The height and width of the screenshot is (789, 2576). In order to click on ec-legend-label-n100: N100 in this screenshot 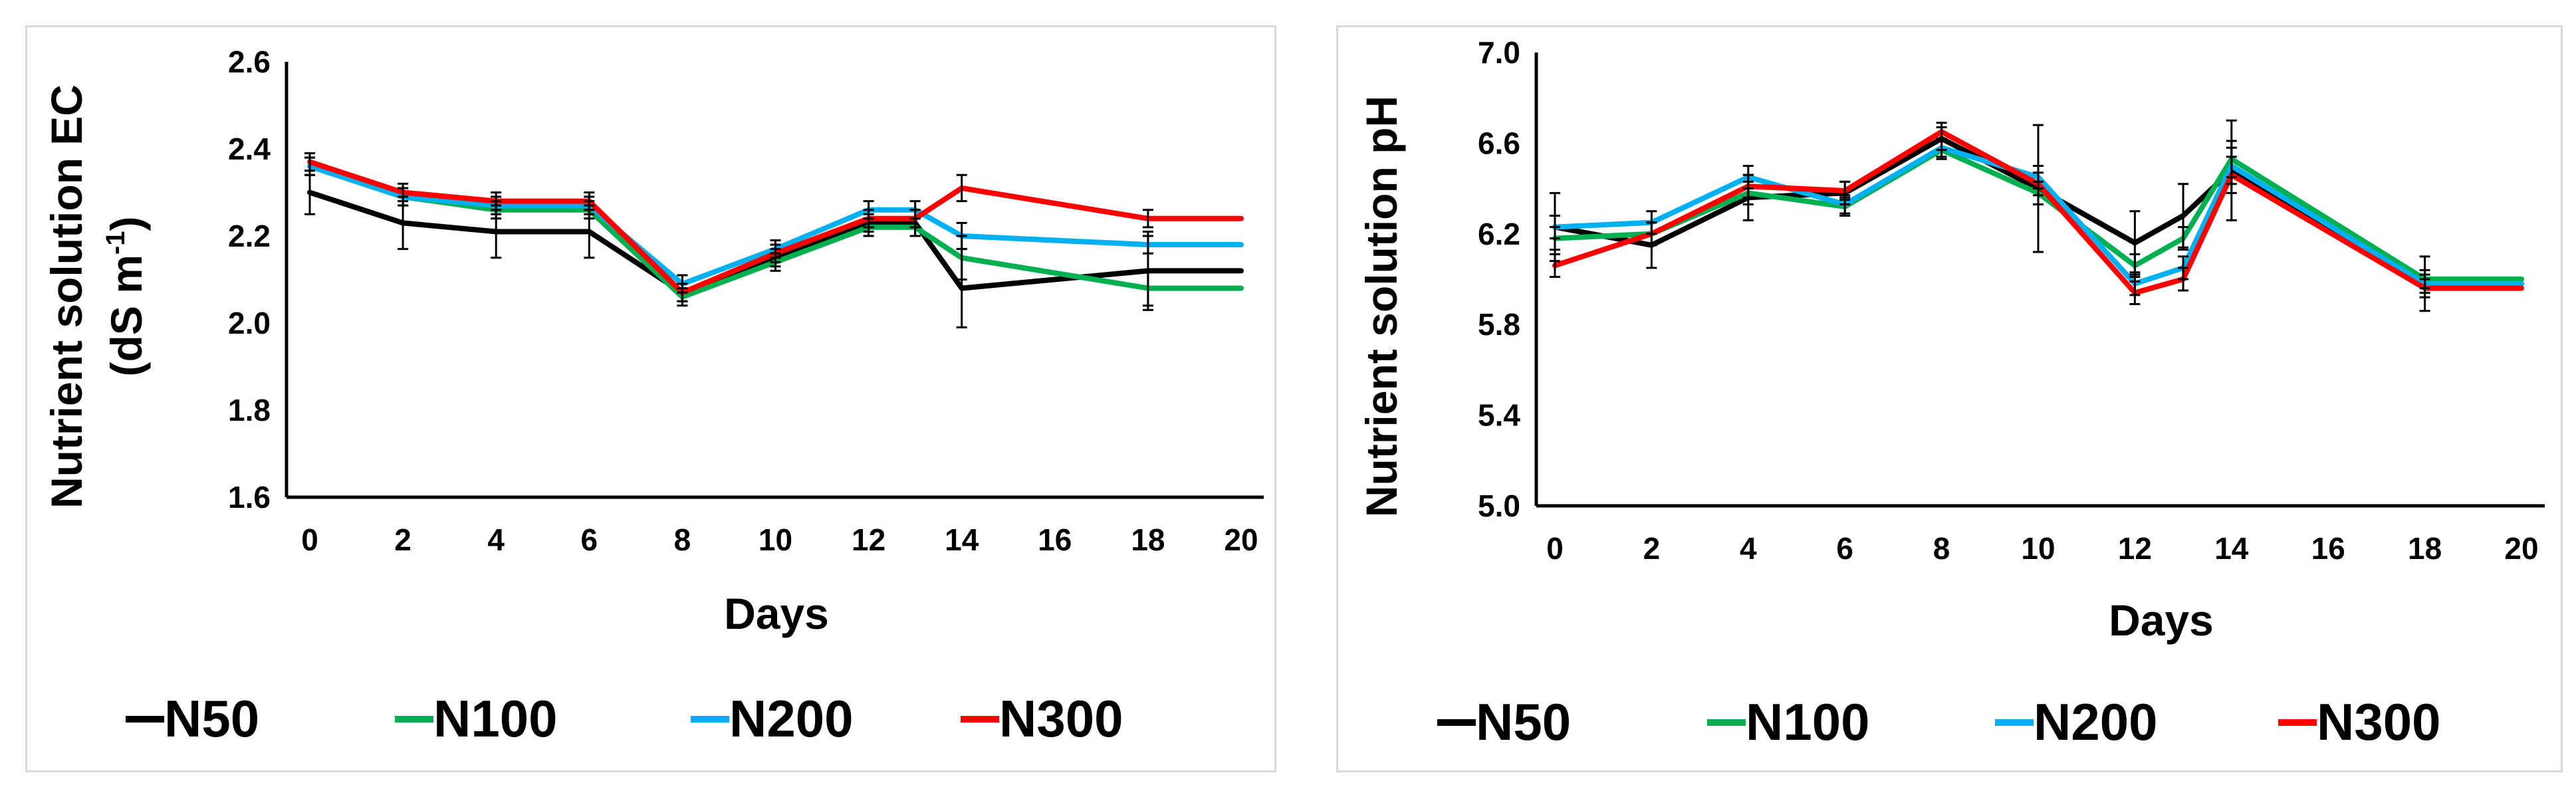, I will do `click(495, 718)`.